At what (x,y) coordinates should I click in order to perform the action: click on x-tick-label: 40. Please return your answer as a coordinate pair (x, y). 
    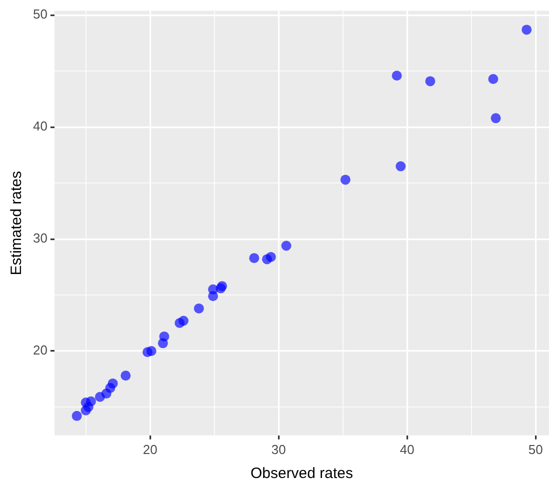
    Looking at the image, I should click on (407, 449).